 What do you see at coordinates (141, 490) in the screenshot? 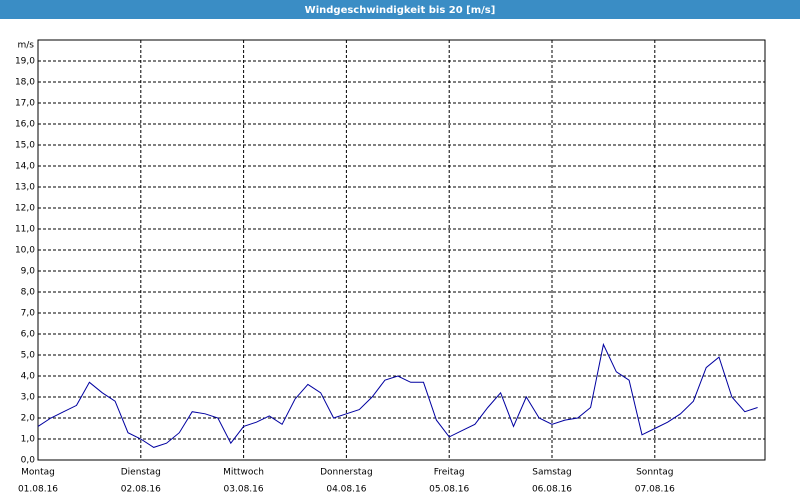
I see `x-date-label: 02.08.16` at bounding box center [141, 490].